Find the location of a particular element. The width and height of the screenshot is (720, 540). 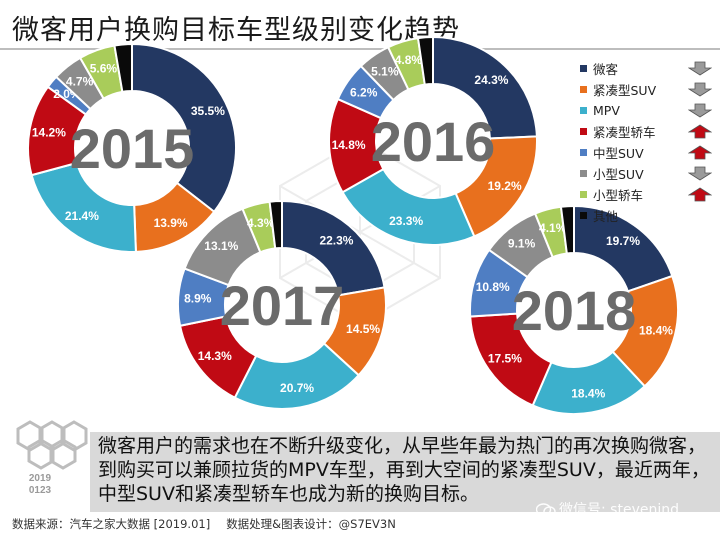

legend-item: 中型SUV is located at coordinates (646, 152).